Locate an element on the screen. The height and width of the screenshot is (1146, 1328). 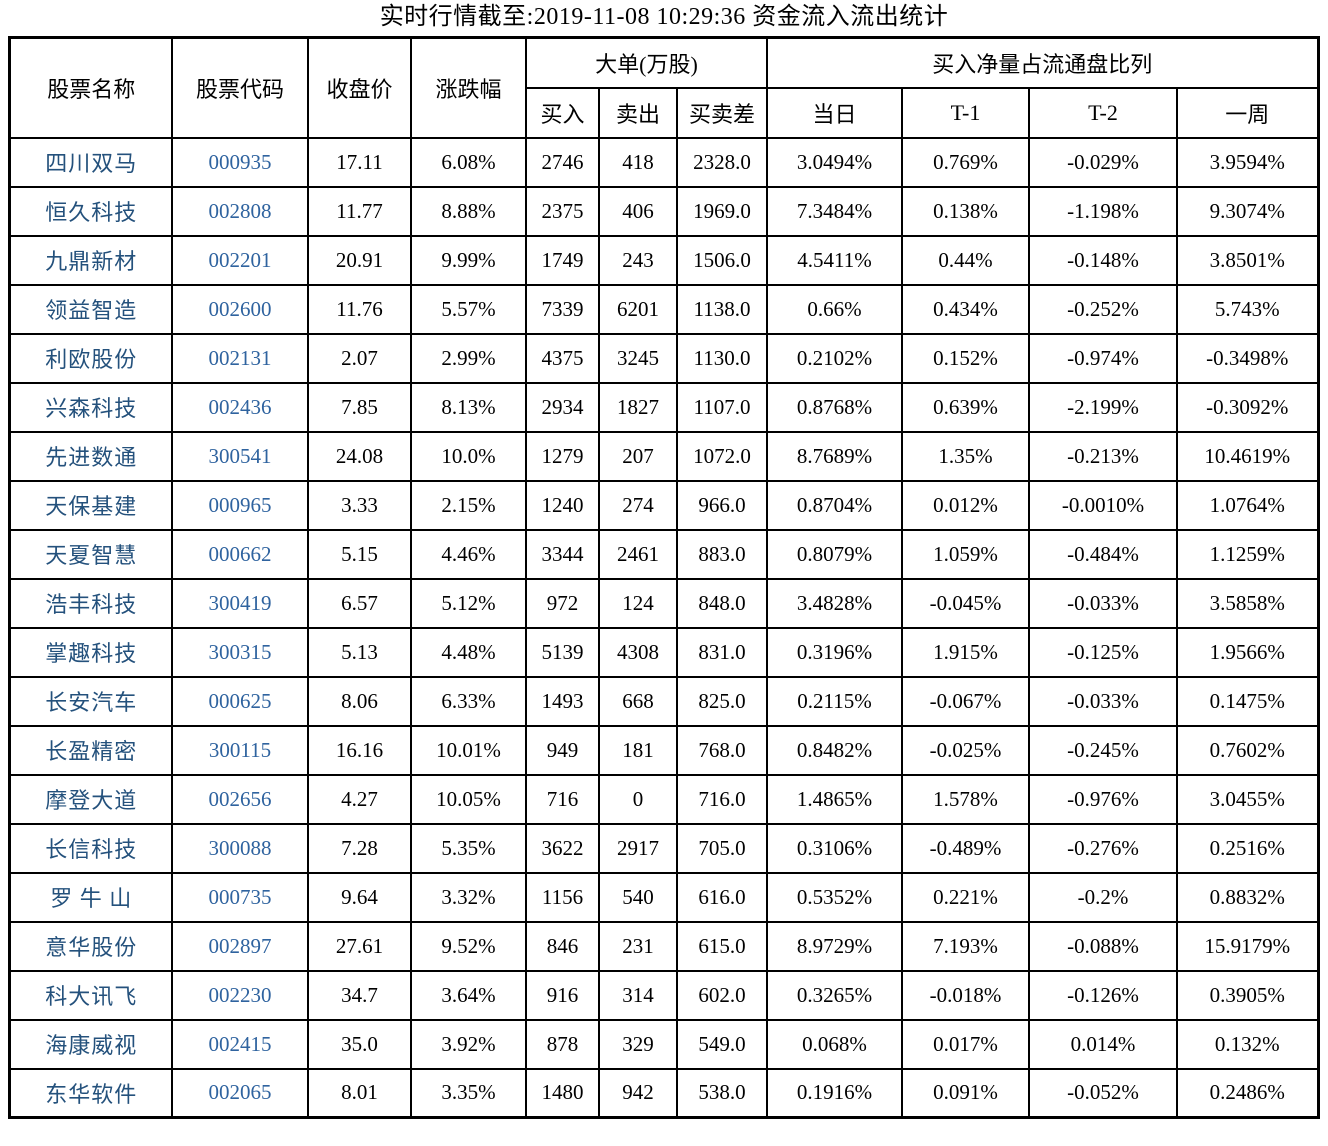
cell-sell-volume: 243 is located at coordinates (637, 260).